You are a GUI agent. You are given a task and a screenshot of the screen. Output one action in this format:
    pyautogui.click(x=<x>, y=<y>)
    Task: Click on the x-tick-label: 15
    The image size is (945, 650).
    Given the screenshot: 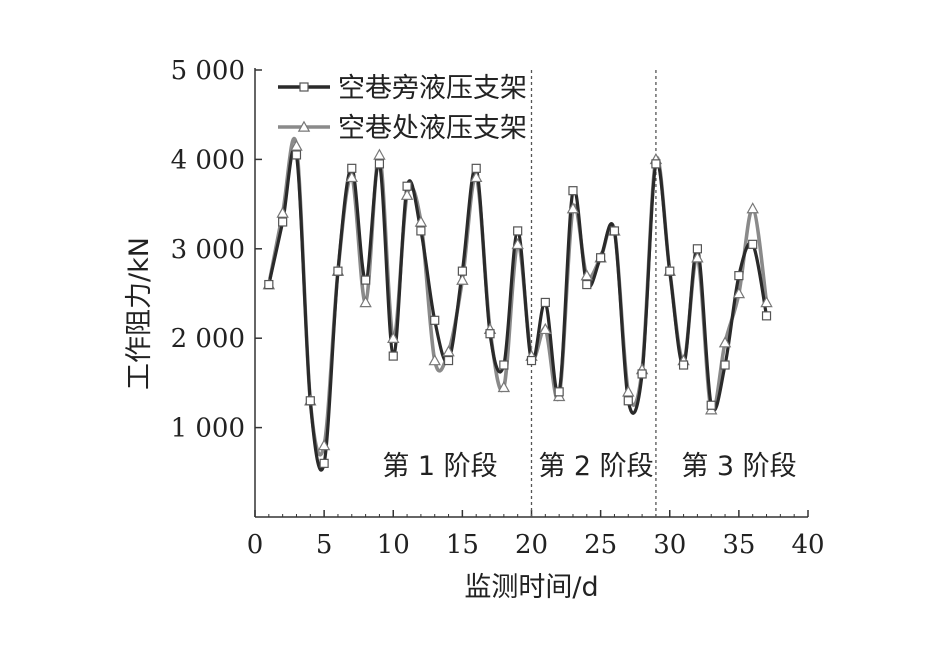 What is the action you would take?
    pyautogui.click(x=462, y=545)
    